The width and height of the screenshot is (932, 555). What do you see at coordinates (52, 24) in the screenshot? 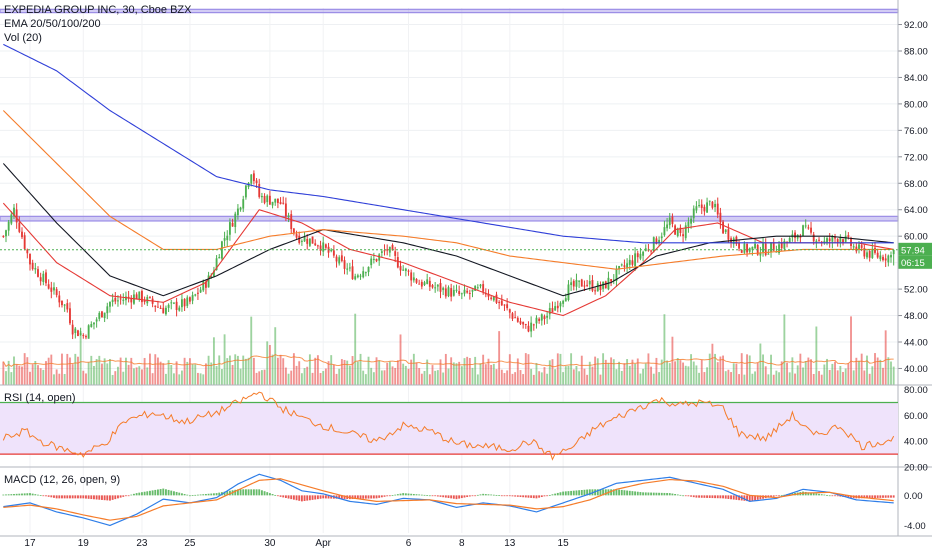
I see `ema-legend: EMA 20/50/100/200` at bounding box center [52, 24].